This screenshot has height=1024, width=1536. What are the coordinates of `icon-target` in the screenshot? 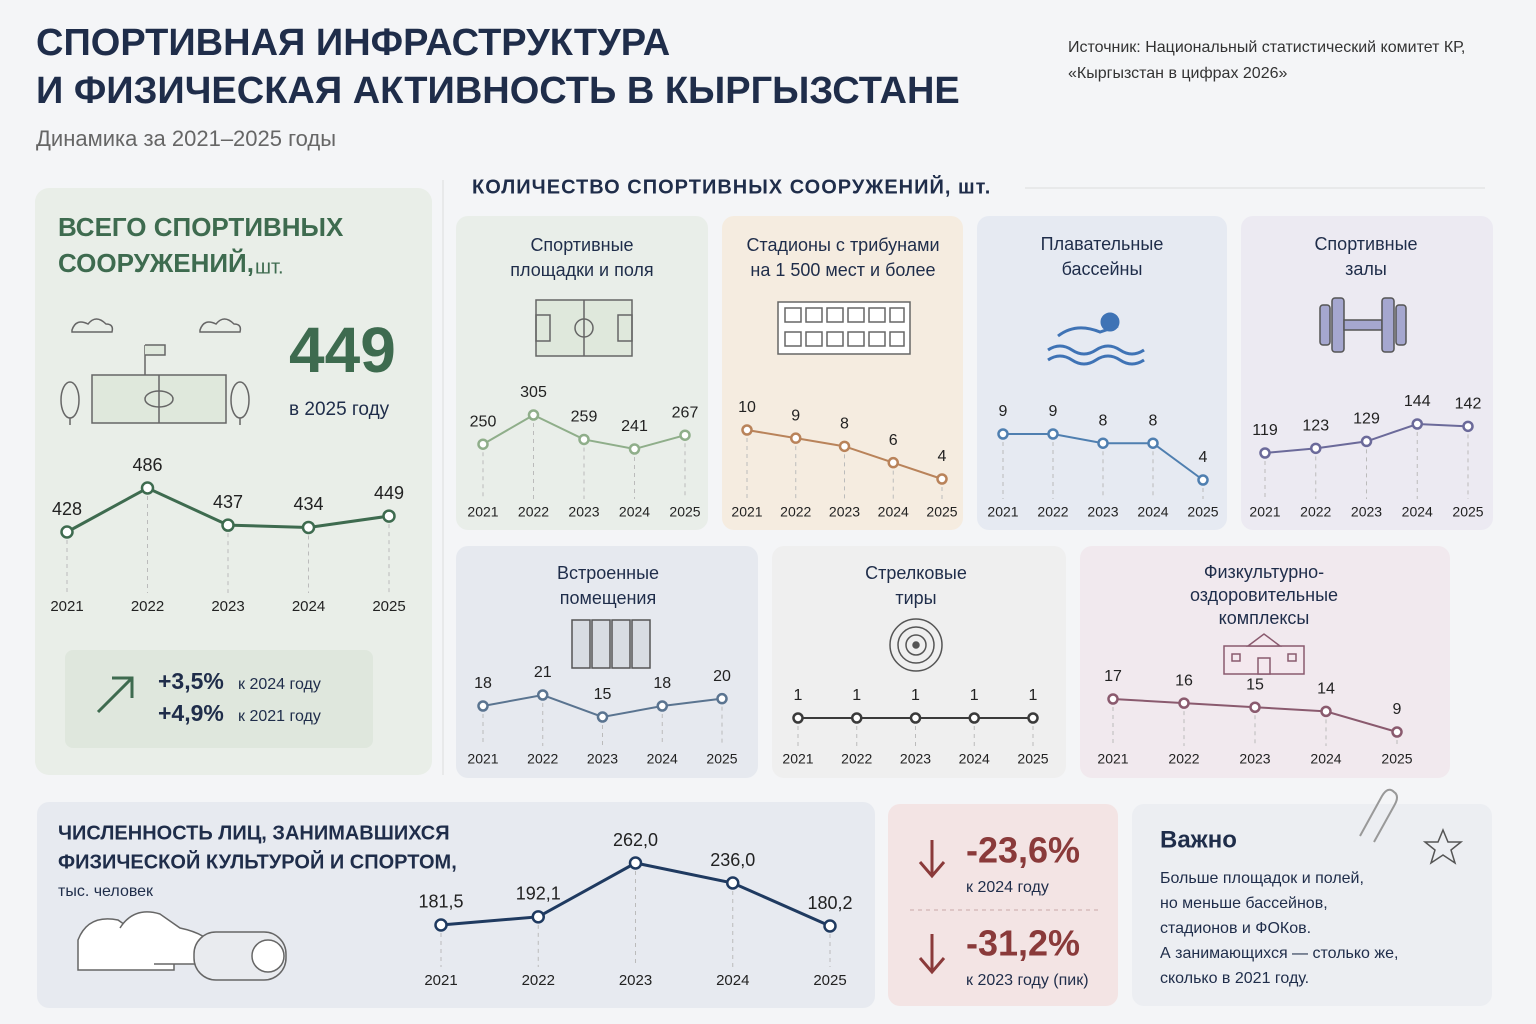 It's located at (916, 645).